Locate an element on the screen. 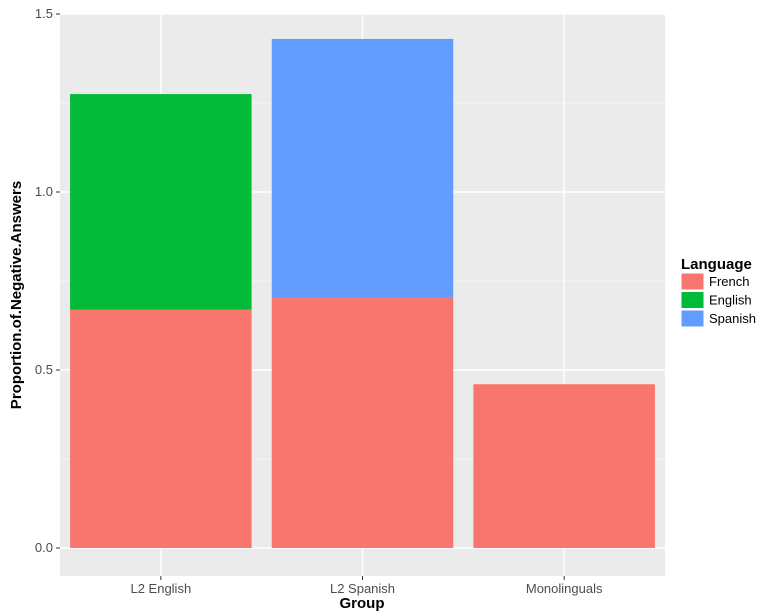 This screenshot has height=612, width=771. x-axis-title: Group is located at coordinates (362, 603).